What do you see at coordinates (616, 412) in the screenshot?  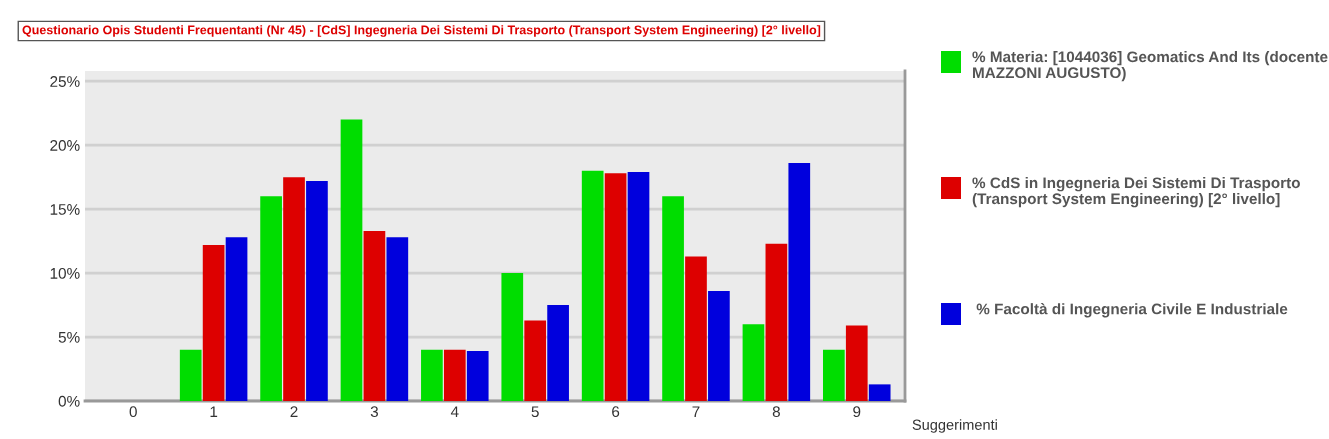 I see `x-tick-label: 6` at bounding box center [616, 412].